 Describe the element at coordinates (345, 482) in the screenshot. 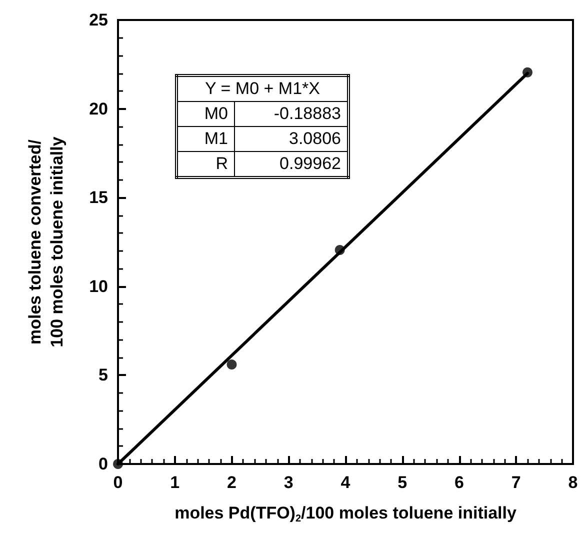

I see `x-tick-label: 4` at that location.